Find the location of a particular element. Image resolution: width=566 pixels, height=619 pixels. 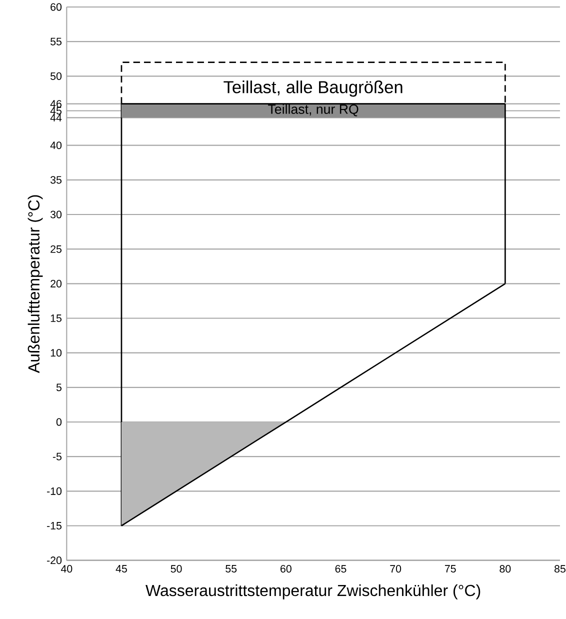

y-tick-label: 15 is located at coordinates (56, 318).